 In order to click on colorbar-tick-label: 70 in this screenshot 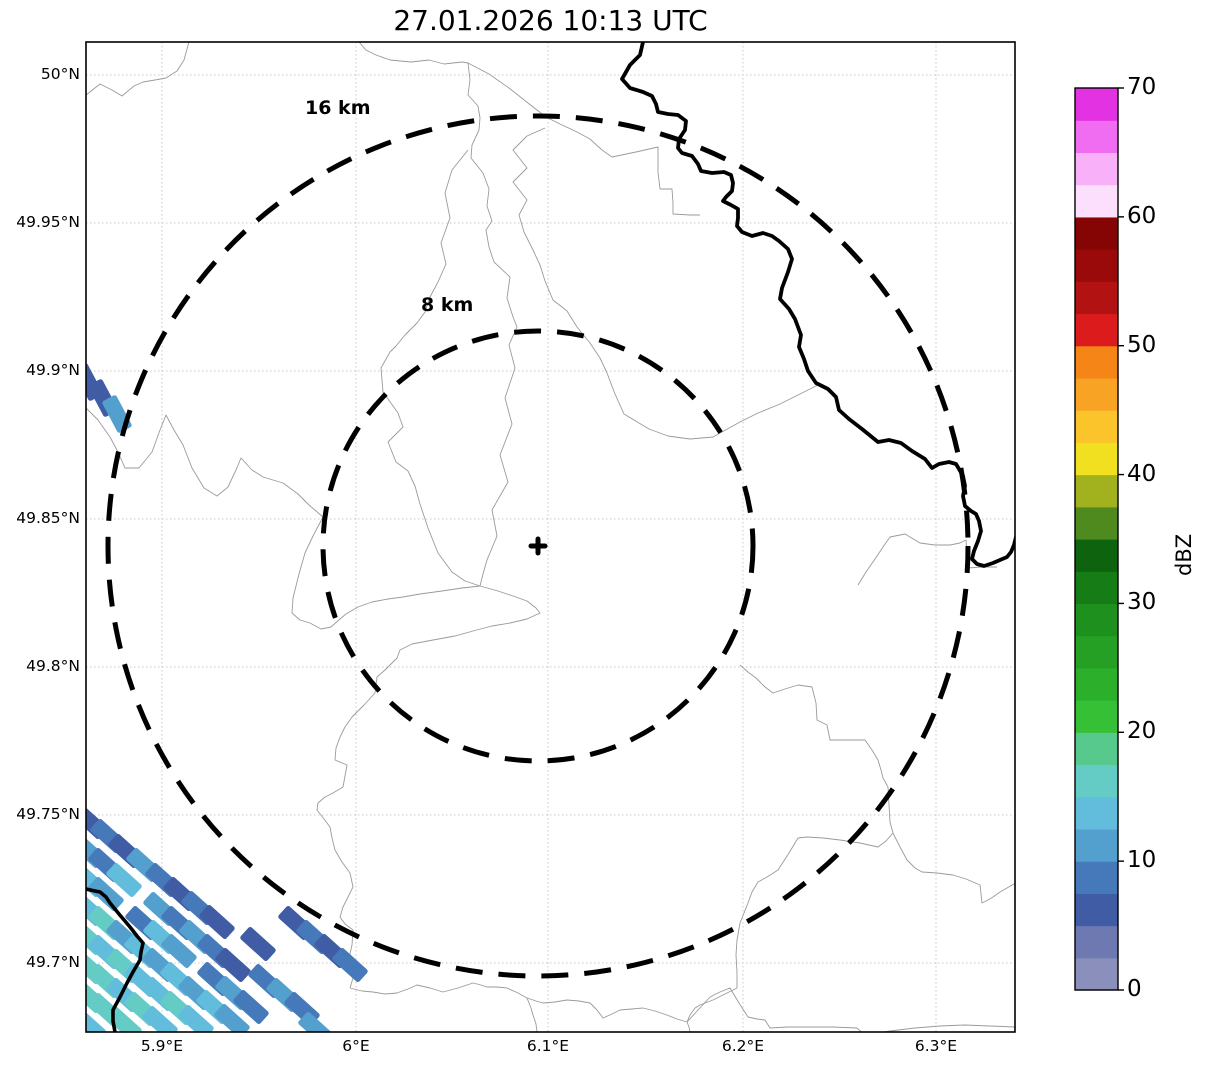, I will do `click(1142, 87)`.